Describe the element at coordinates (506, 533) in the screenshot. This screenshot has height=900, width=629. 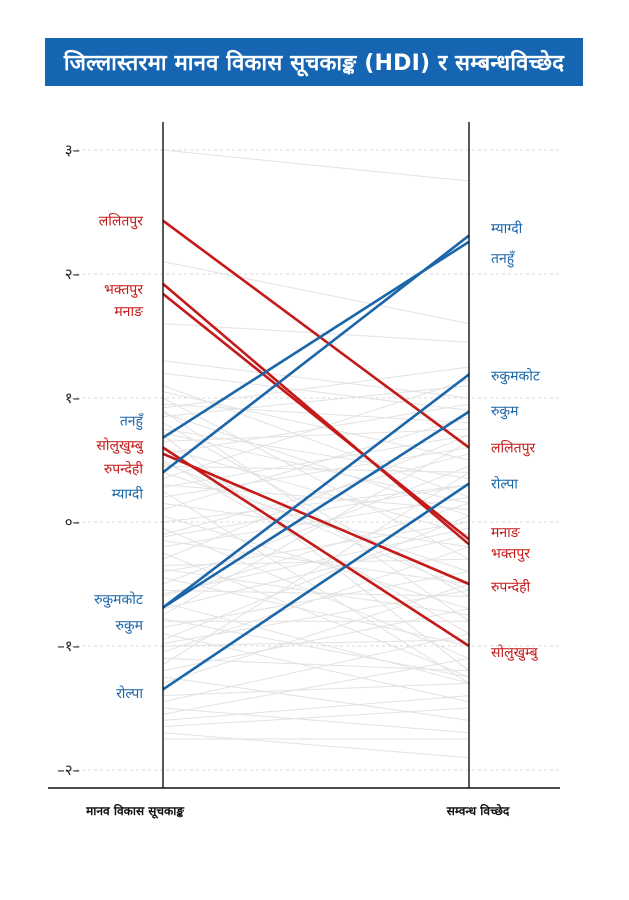
I see `right-district-label: मनाङ` at that location.